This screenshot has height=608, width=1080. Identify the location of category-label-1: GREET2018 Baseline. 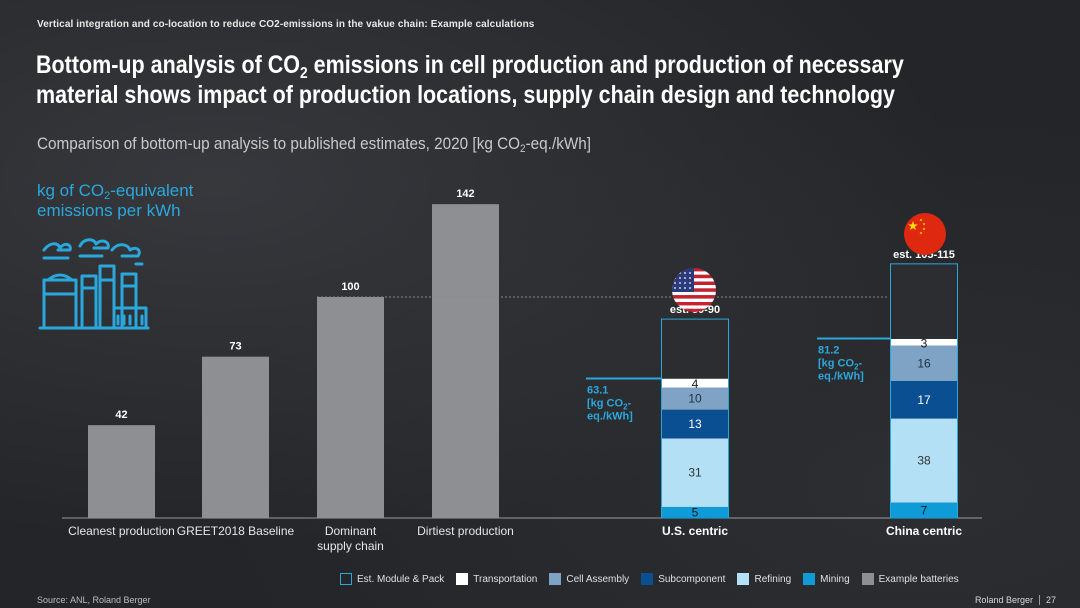
(236, 531).